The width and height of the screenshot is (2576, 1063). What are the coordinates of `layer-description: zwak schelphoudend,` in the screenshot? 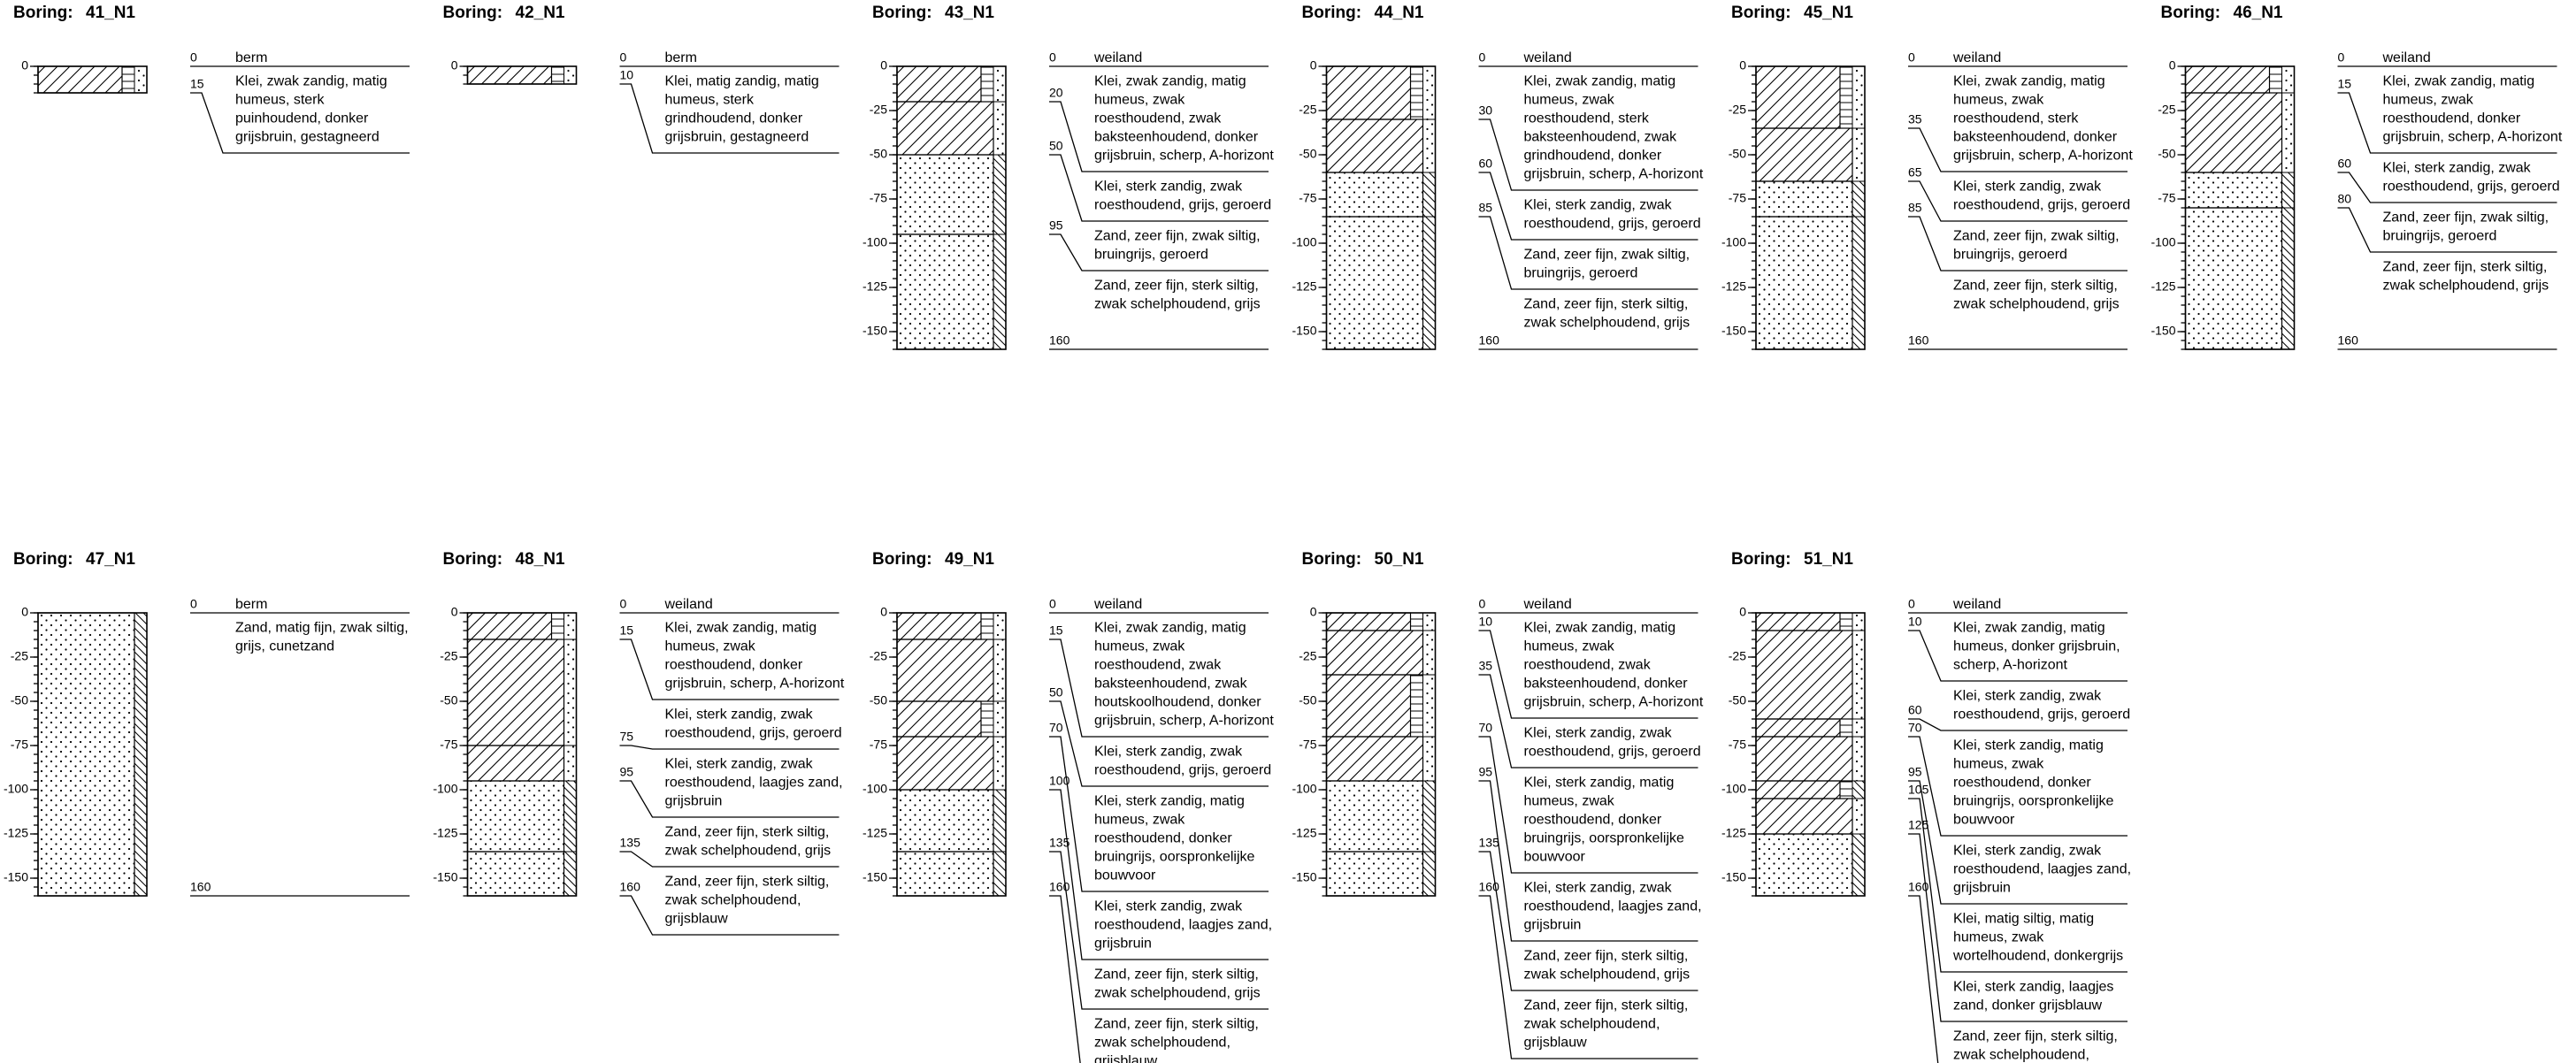 It's located at (1592, 1024).